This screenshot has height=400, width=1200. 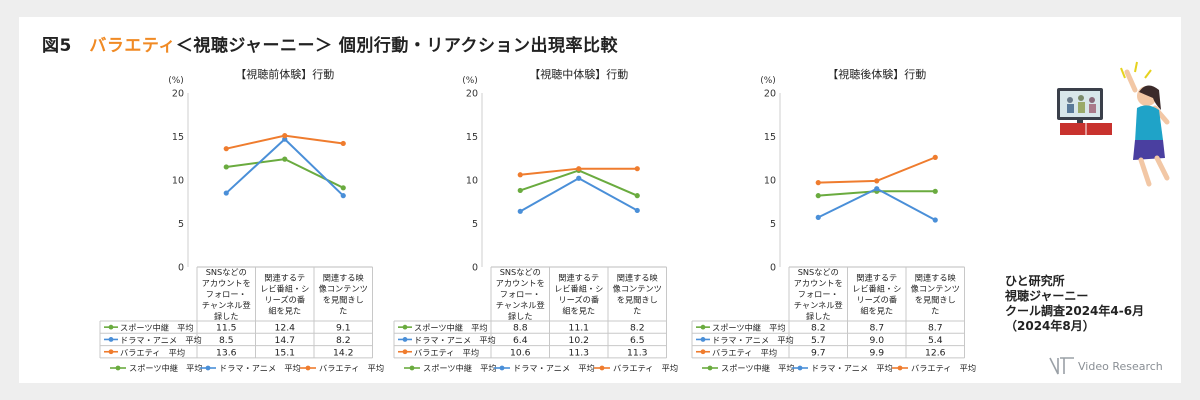 I want to click on data-value-label: 6.4, so click(x=520, y=340).